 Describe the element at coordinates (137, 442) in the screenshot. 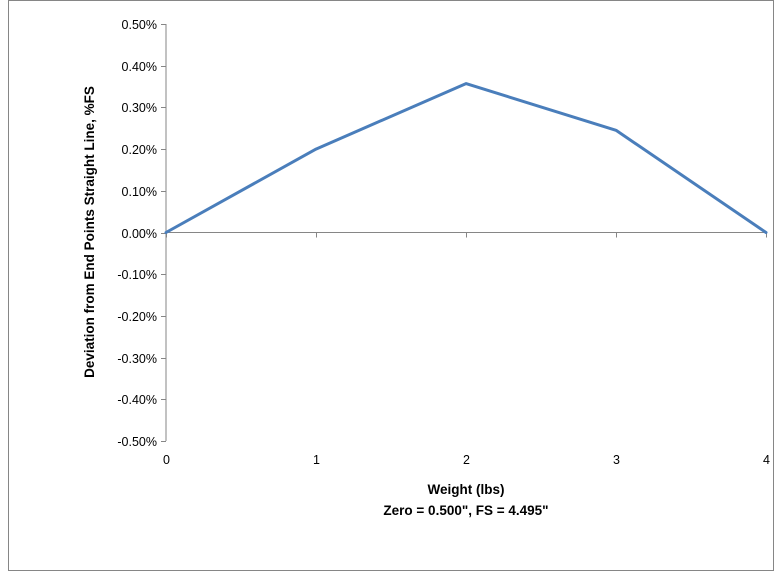

I see `y-tick-label: -0.50%` at that location.